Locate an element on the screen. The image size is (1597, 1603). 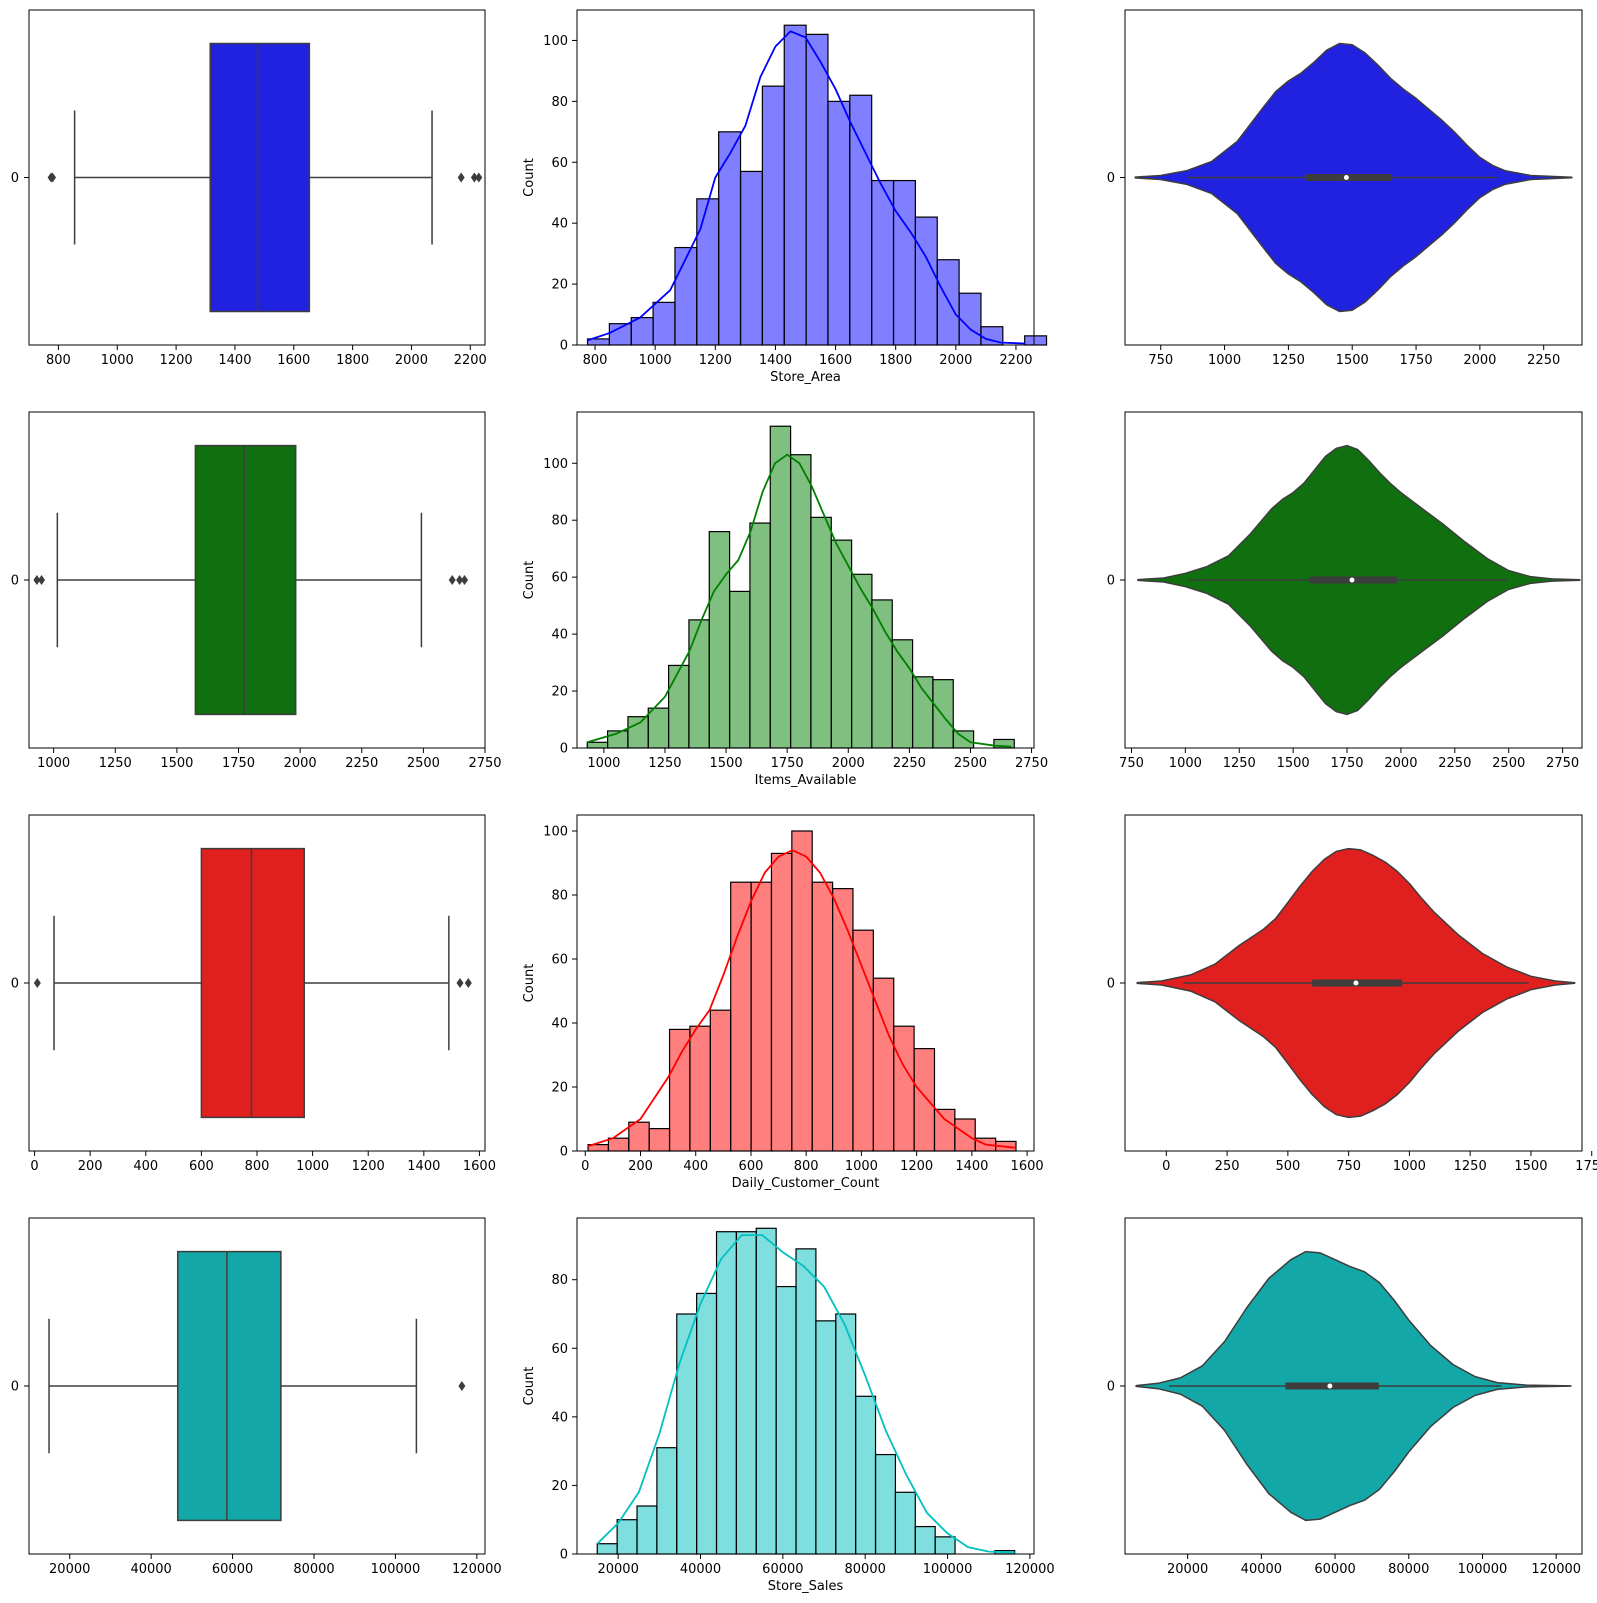
axes-frame is located at coordinates (805, 1386).